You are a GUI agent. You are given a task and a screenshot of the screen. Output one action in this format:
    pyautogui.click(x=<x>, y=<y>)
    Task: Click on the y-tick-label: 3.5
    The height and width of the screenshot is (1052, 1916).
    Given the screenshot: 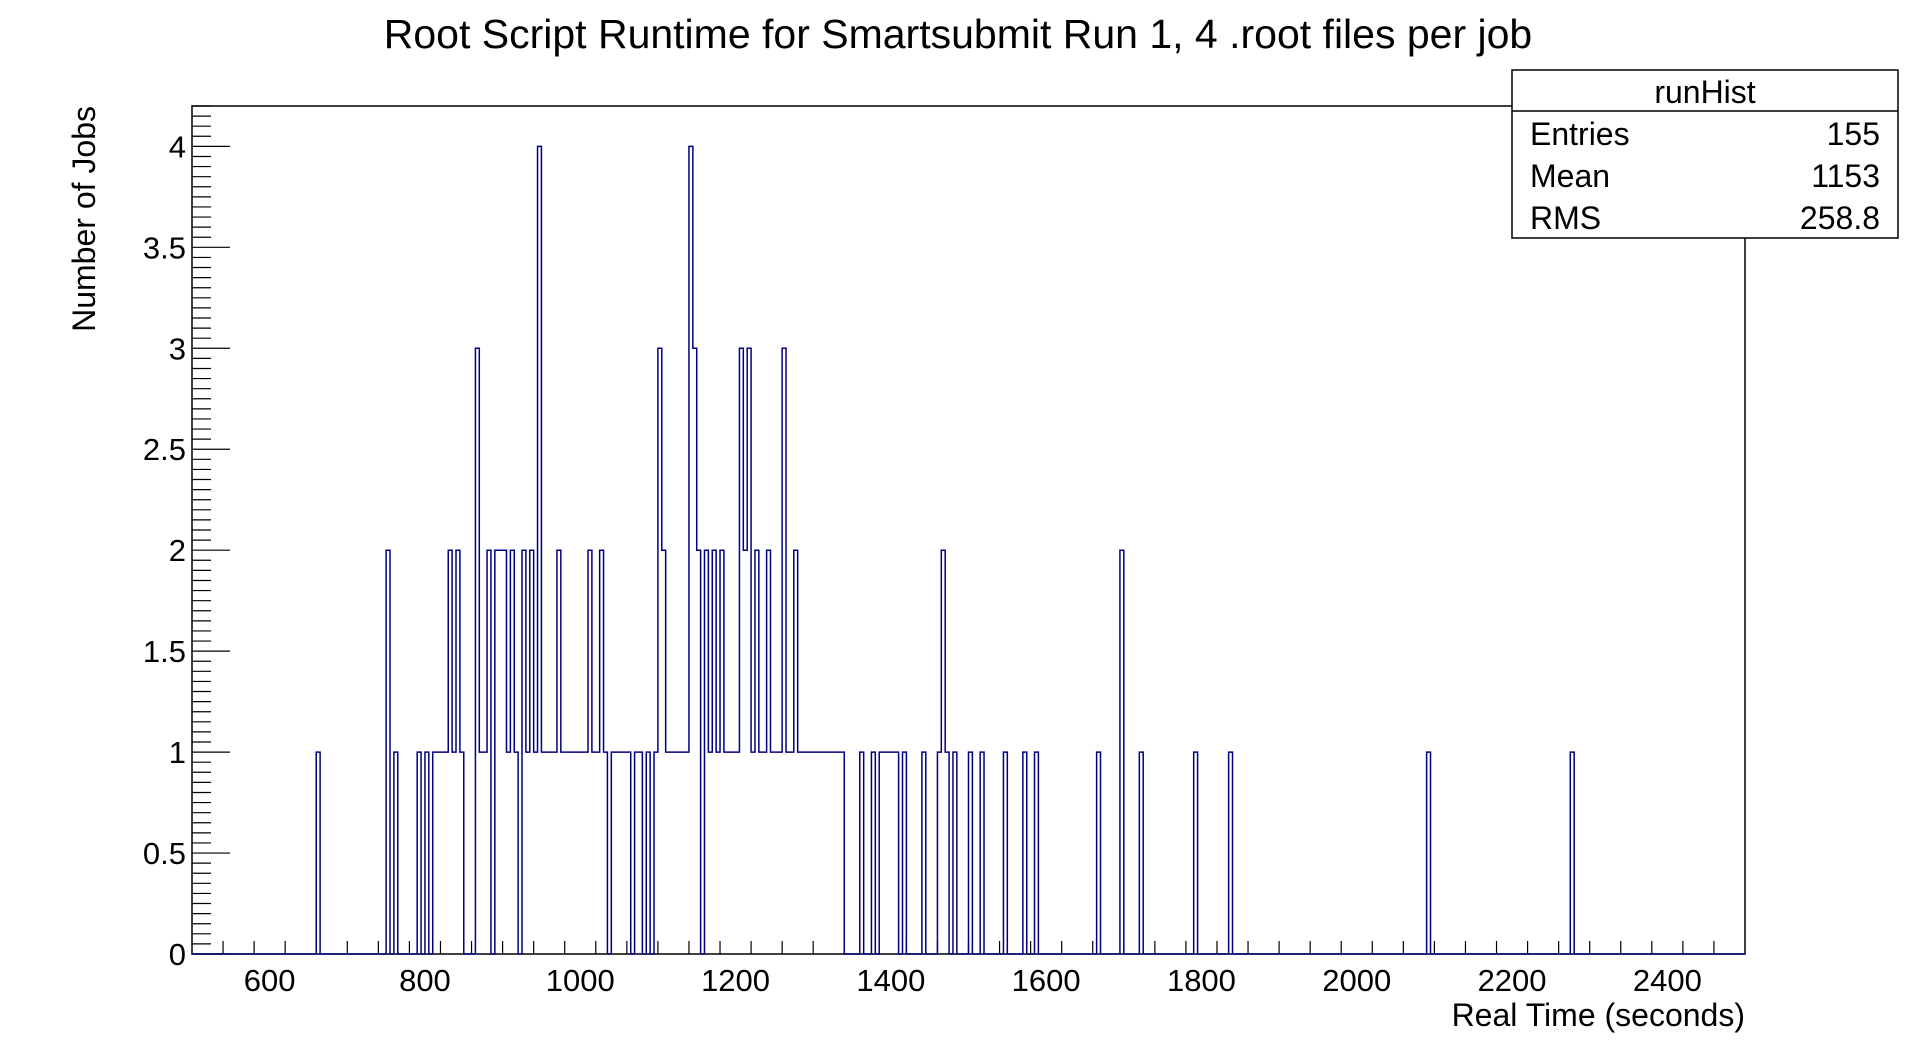 What is the action you would take?
    pyautogui.click(x=164, y=247)
    